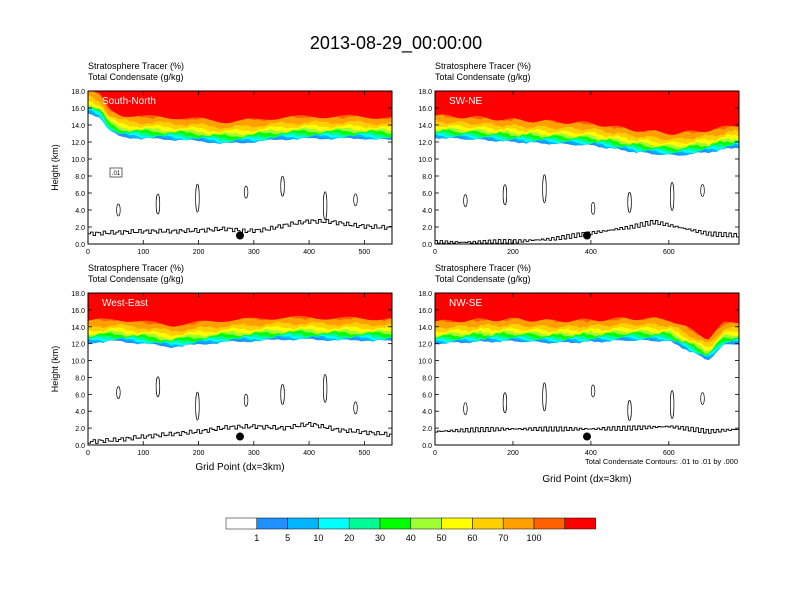  I want to click on contour-label: .01, so click(116, 172).